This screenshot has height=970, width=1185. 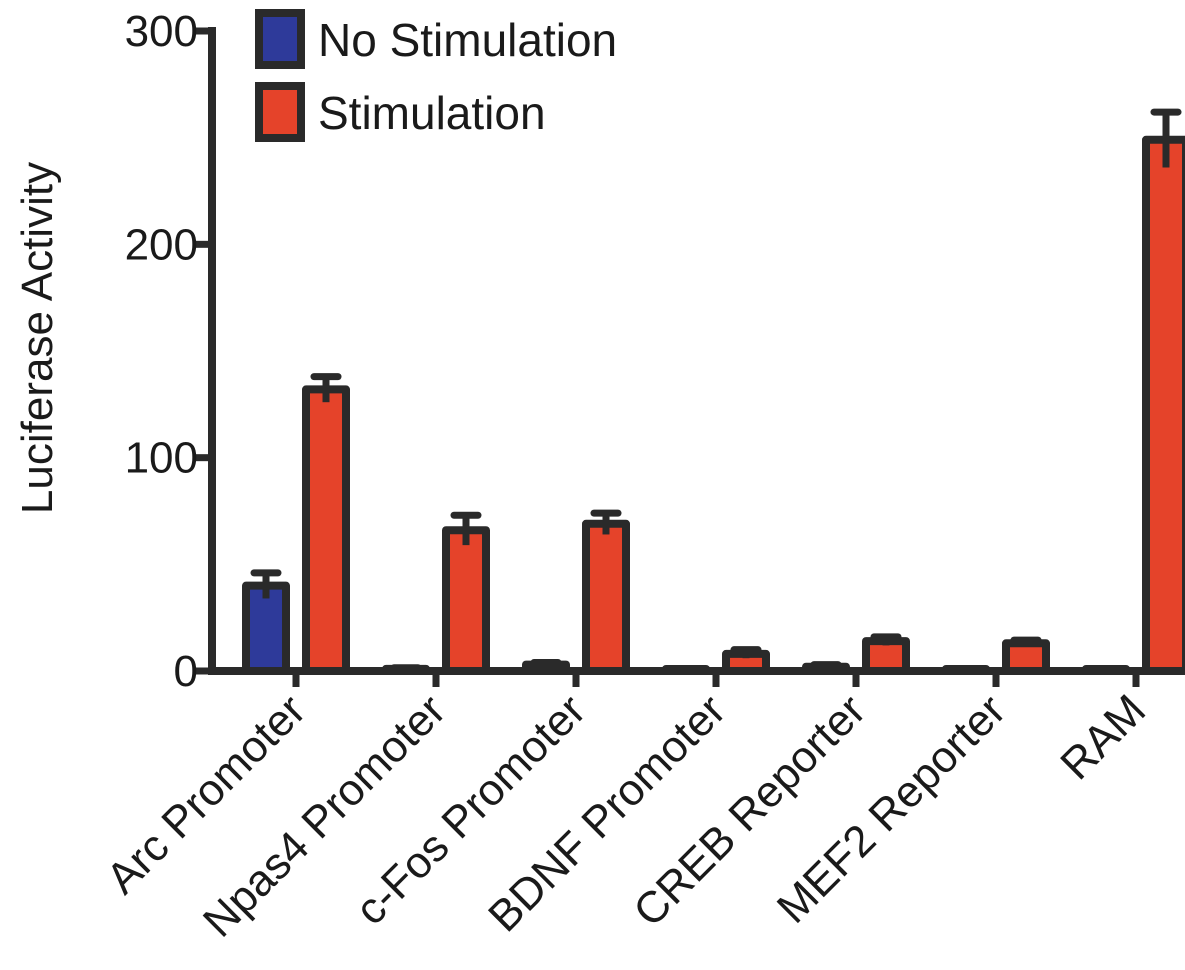 I want to click on y-tick-label-2: 200, so click(x=161, y=244).